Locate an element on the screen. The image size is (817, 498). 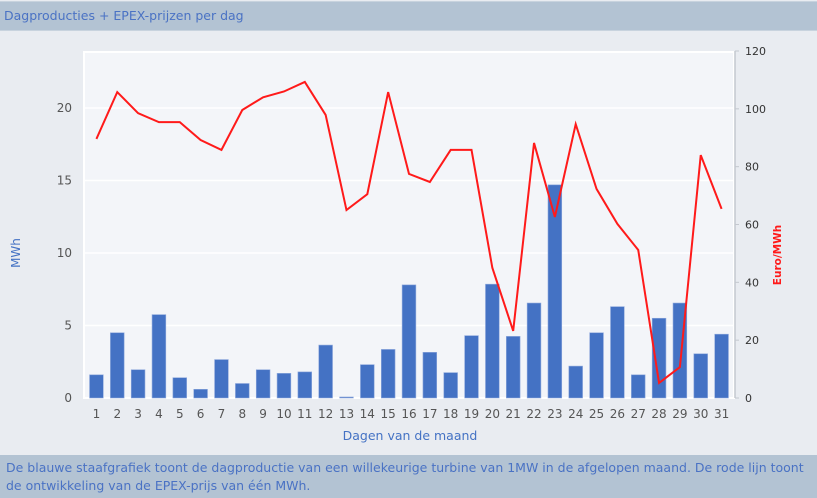
x-tick-label: 14 is located at coordinates (367, 414).